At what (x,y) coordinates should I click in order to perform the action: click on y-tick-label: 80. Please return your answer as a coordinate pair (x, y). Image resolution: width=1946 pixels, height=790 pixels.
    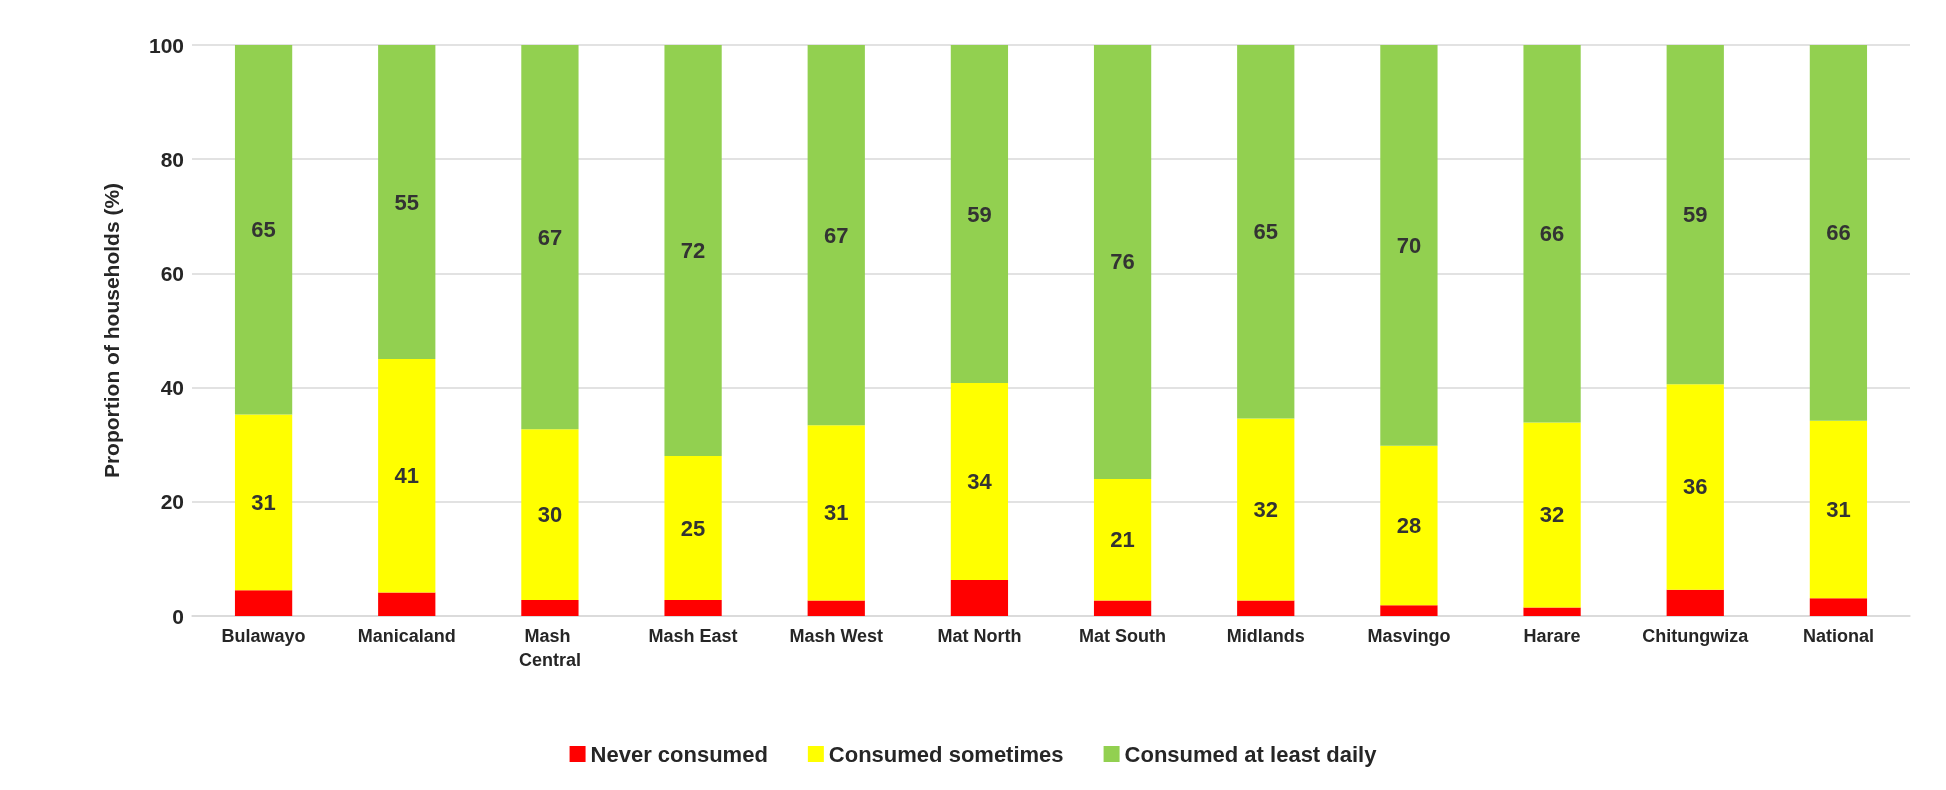
    Looking at the image, I should click on (172, 159).